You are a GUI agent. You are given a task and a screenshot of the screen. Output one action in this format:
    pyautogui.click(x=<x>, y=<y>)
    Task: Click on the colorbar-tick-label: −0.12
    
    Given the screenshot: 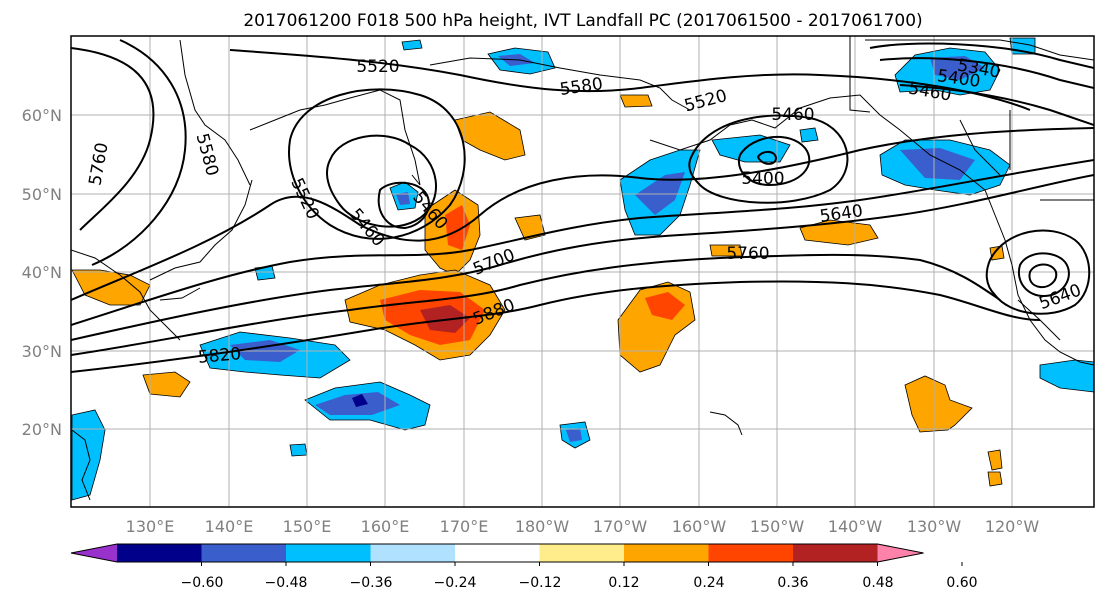 What is the action you would take?
    pyautogui.click(x=540, y=583)
    